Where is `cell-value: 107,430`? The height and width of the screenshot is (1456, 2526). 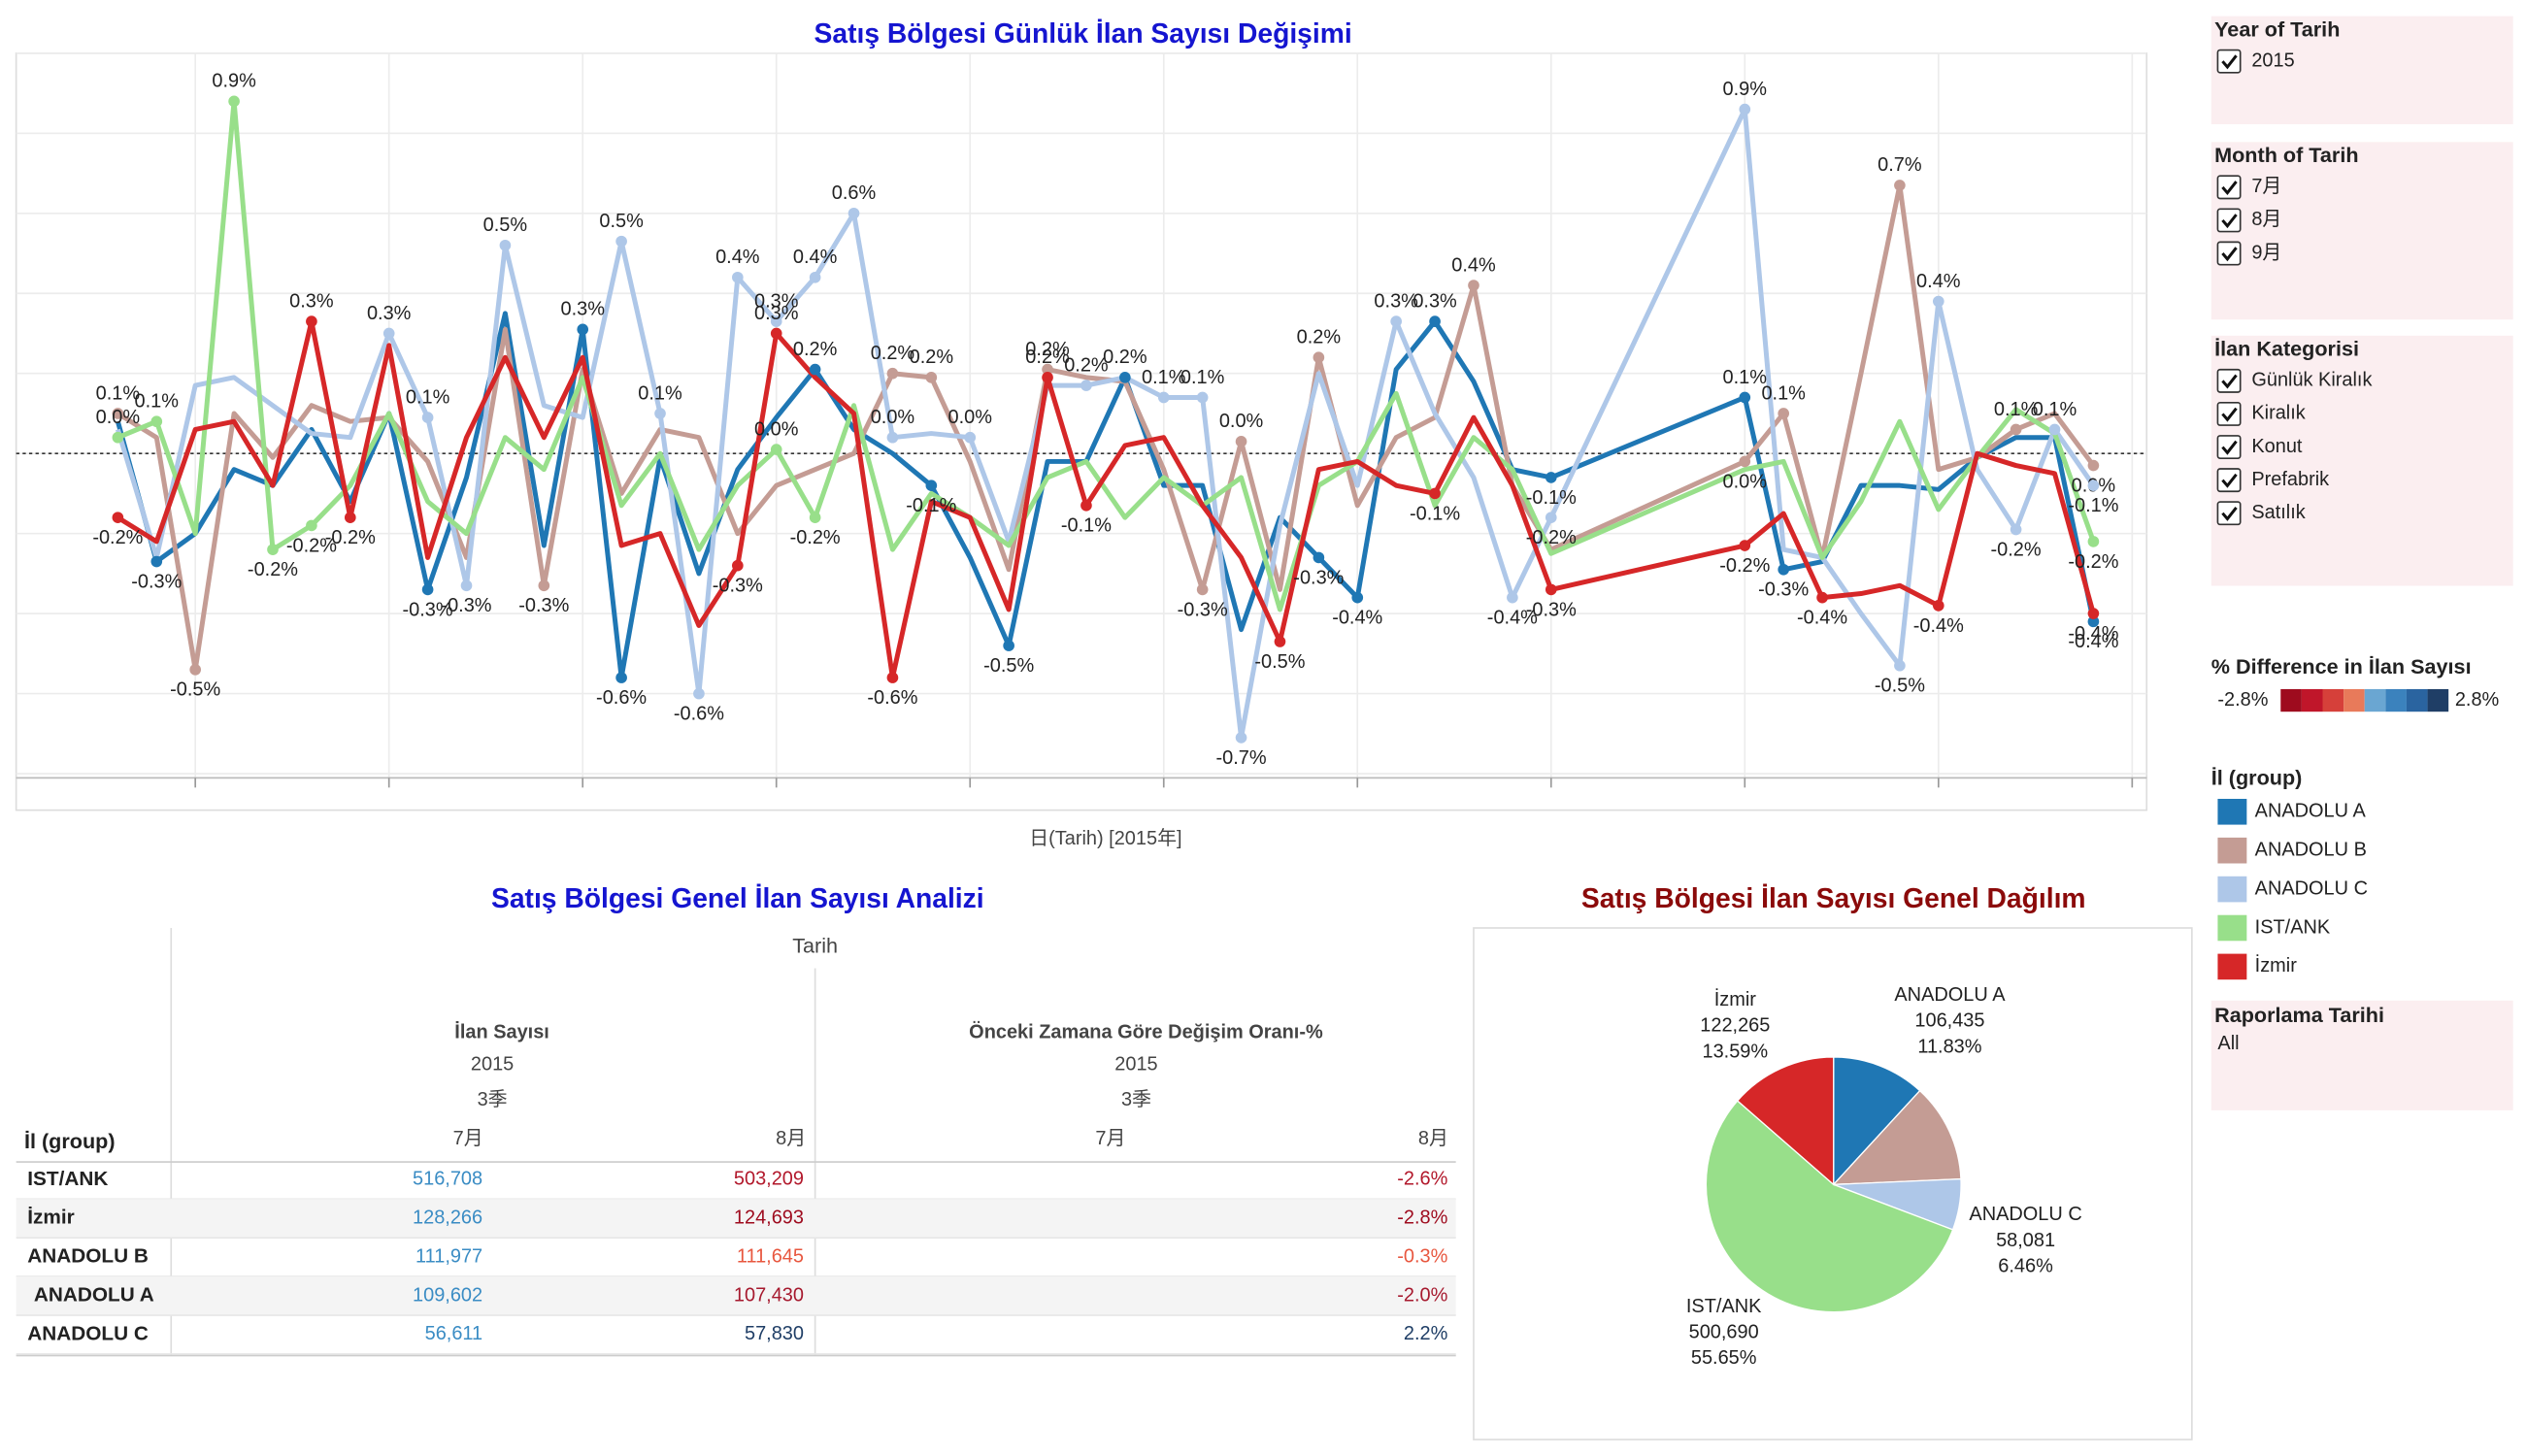 cell-value: 107,430 is located at coordinates (769, 1295).